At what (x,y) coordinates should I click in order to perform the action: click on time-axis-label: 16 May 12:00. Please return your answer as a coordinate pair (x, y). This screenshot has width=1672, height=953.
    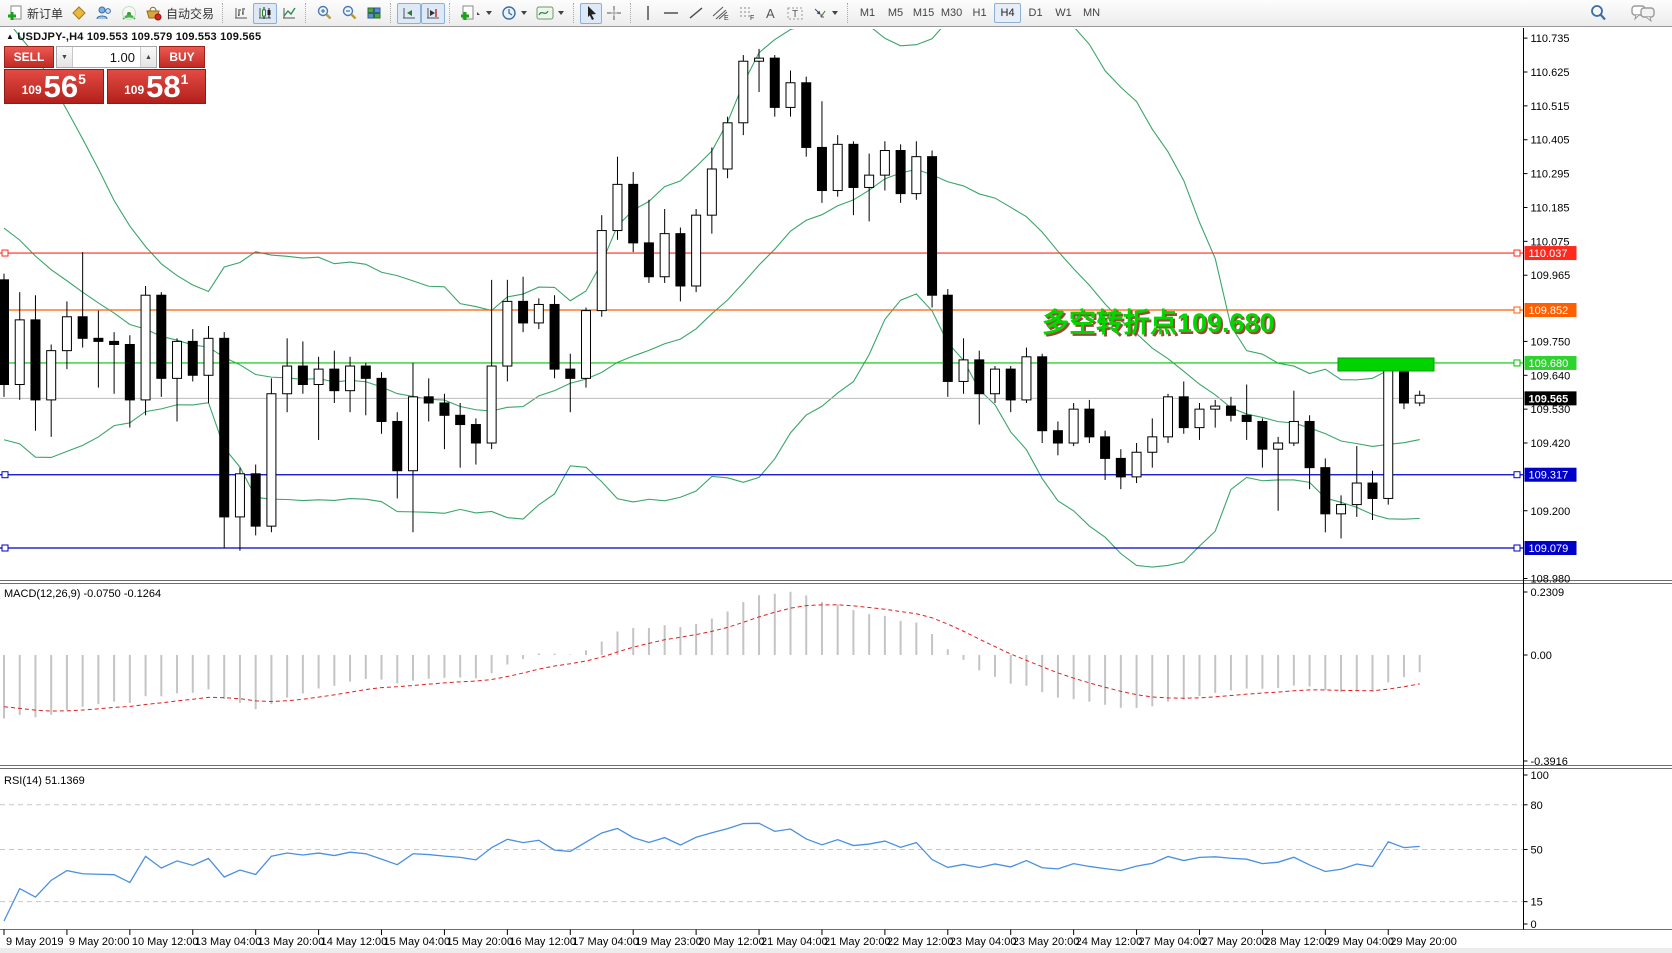
    Looking at the image, I should click on (542, 942).